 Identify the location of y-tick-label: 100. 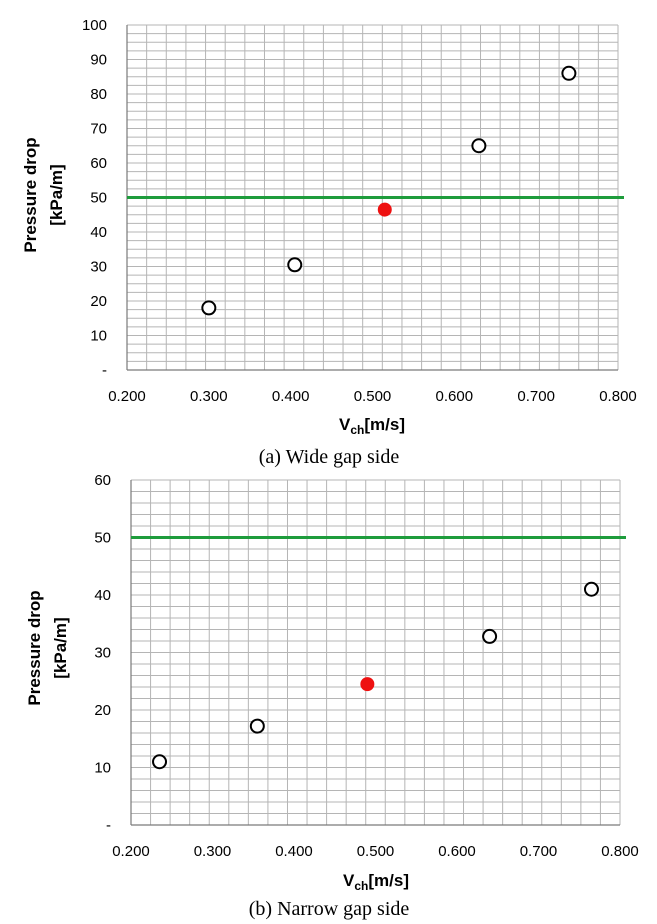
(94, 25).